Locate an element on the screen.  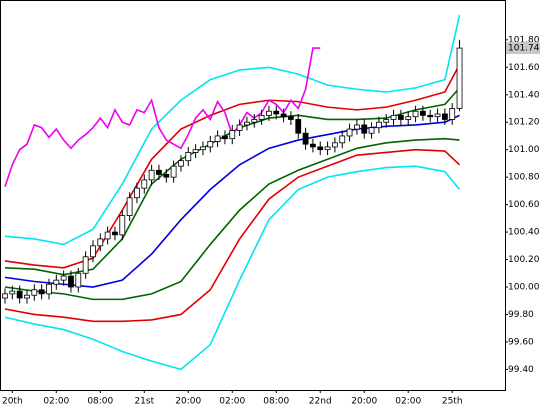
price-tag-label: 101.74 is located at coordinates (524, 49).